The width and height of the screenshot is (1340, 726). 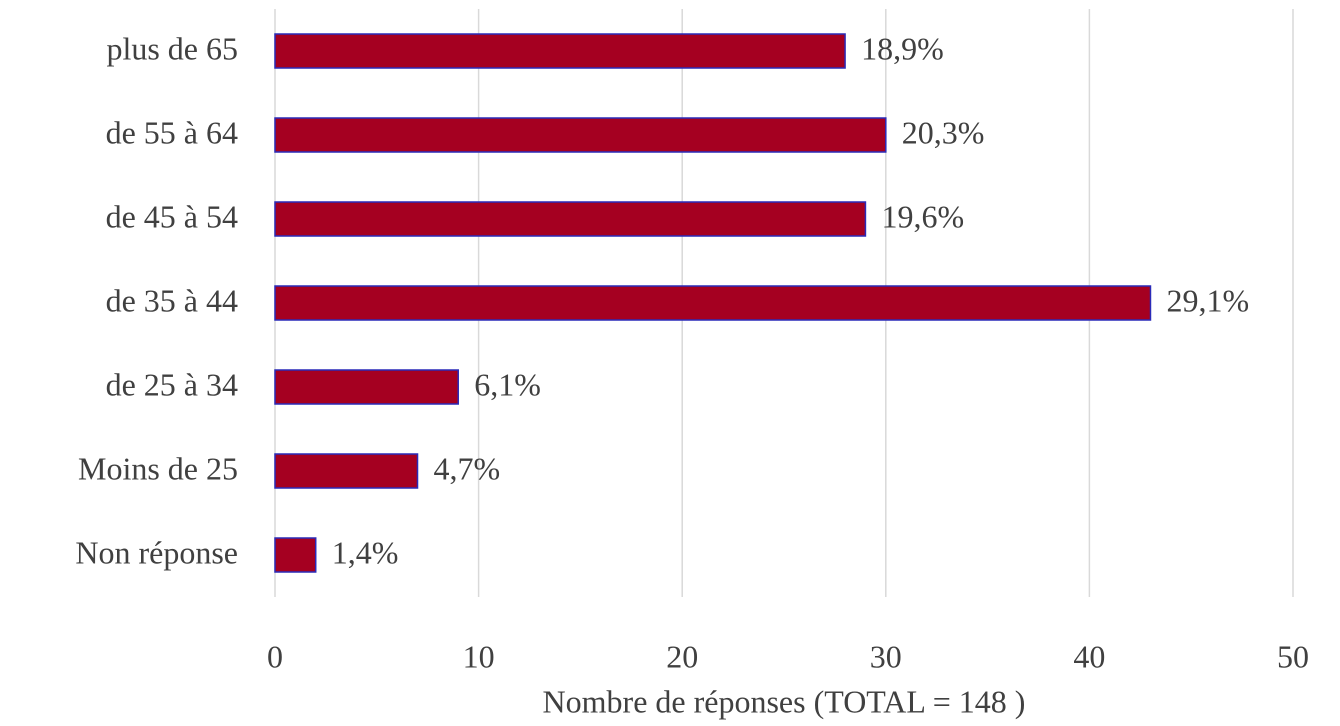 What do you see at coordinates (1293, 656) in the screenshot?
I see `x-tick-label: 50` at bounding box center [1293, 656].